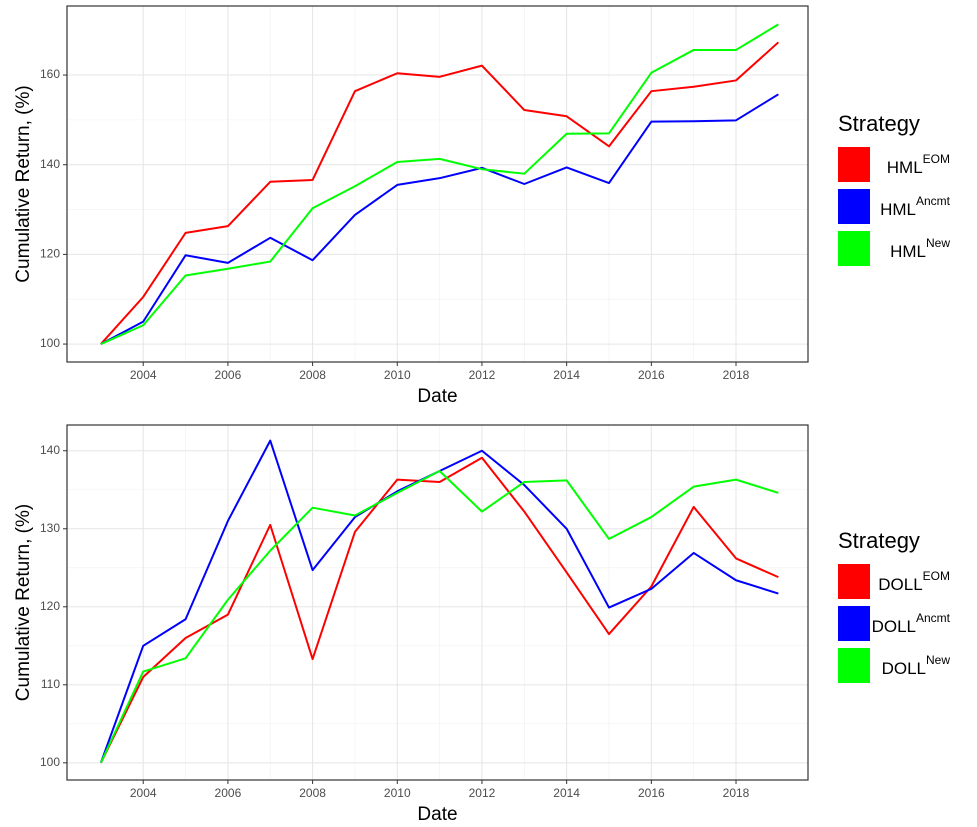 The image size is (977, 827). I want to click on y-tick-label: 110, so click(50, 684).